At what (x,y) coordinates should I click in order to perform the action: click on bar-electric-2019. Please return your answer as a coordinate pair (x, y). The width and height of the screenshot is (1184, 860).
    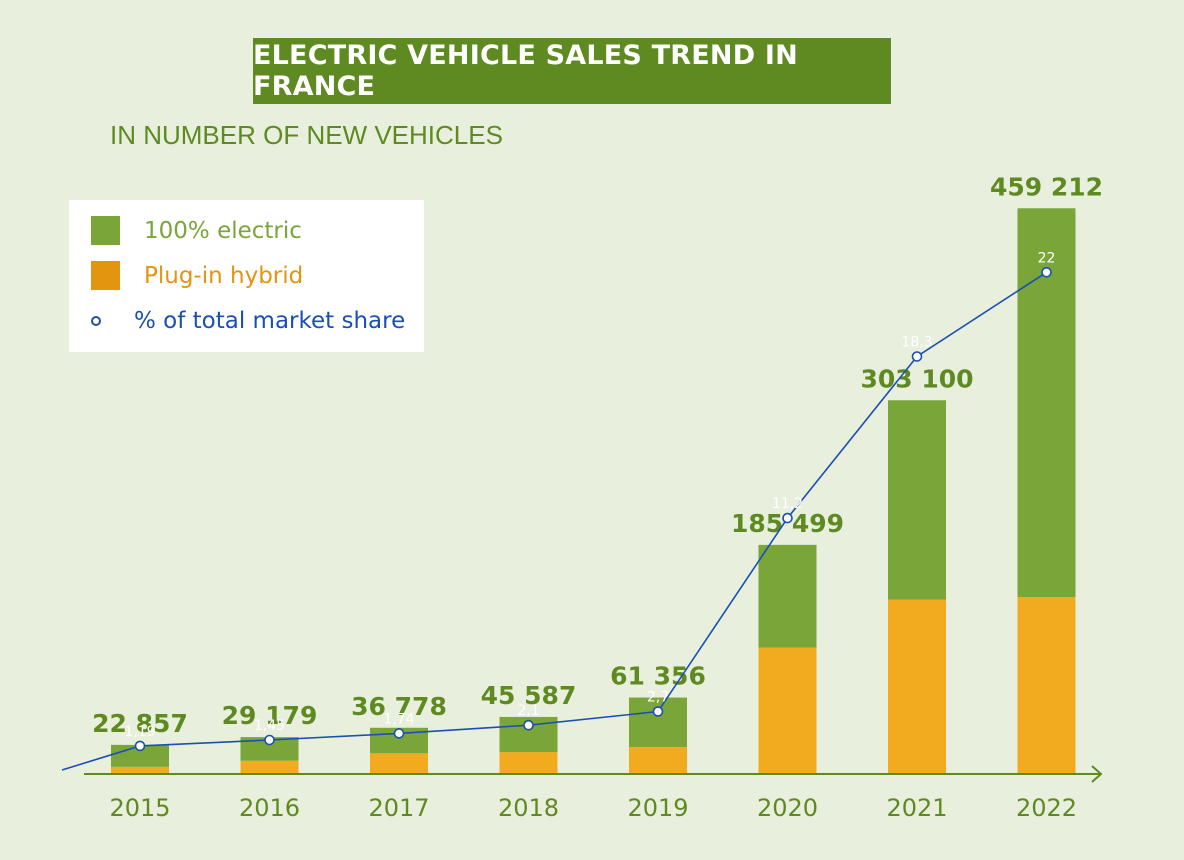
    Looking at the image, I should click on (658, 722).